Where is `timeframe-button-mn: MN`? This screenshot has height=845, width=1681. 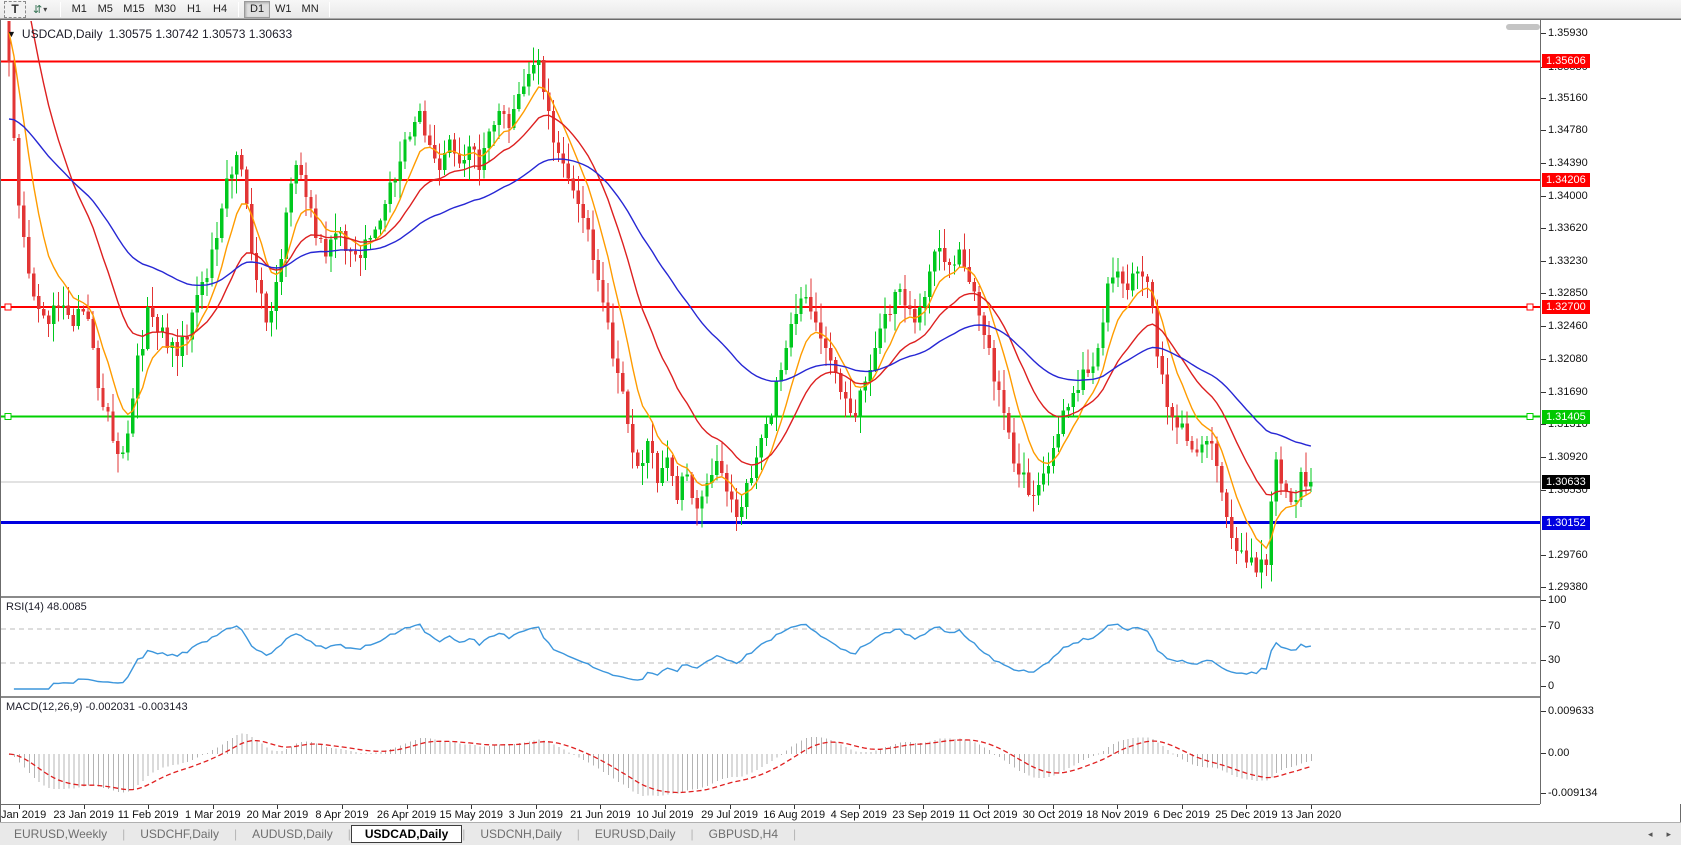 timeframe-button-mn: MN is located at coordinates (310, 9).